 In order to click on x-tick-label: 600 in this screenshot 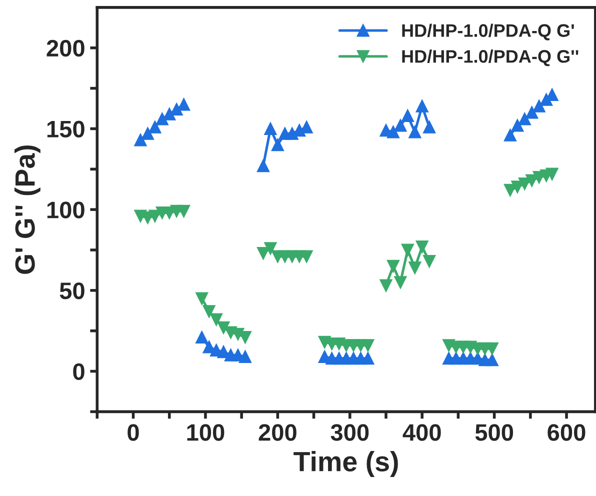, I will do `click(567, 432)`.